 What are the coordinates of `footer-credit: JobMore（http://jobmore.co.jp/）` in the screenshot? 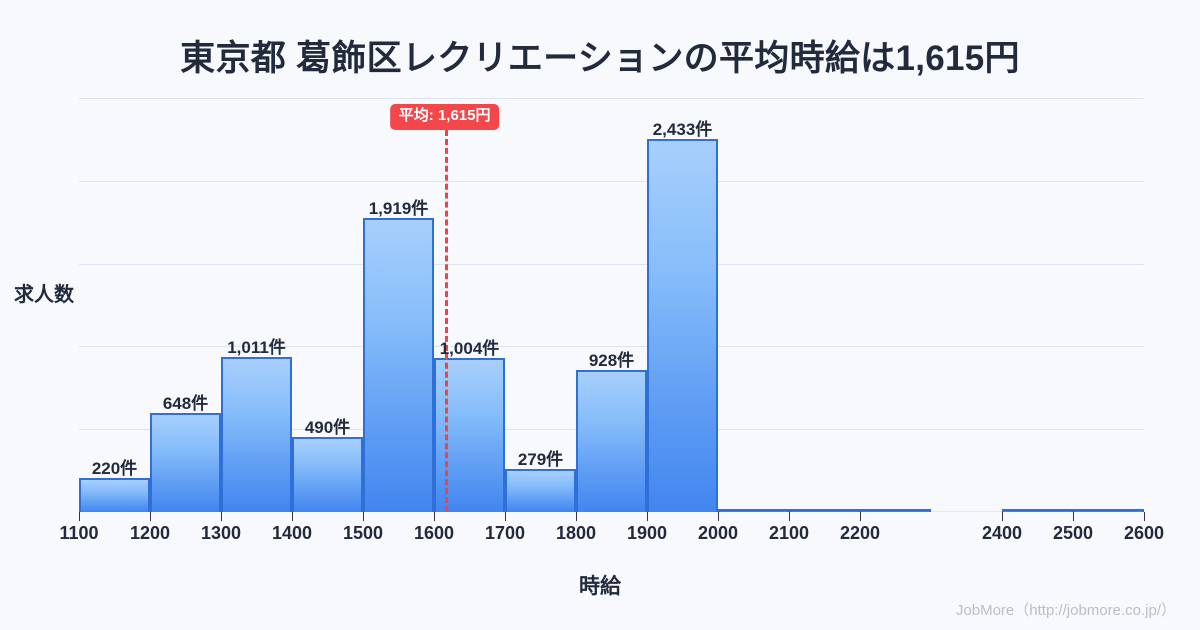 It's located at (1065, 610).